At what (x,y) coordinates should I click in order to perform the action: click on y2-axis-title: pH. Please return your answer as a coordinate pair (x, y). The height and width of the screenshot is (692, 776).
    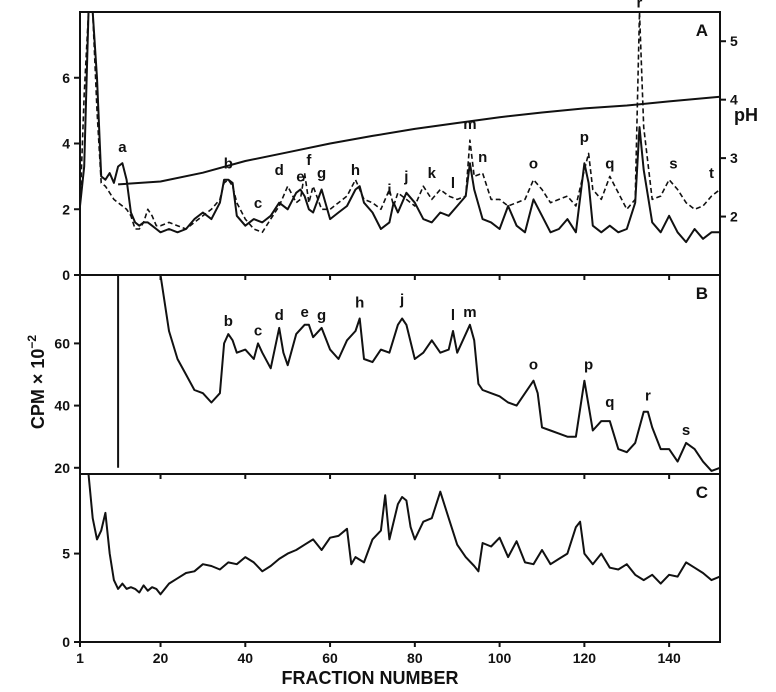
    Looking at the image, I should click on (746, 115).